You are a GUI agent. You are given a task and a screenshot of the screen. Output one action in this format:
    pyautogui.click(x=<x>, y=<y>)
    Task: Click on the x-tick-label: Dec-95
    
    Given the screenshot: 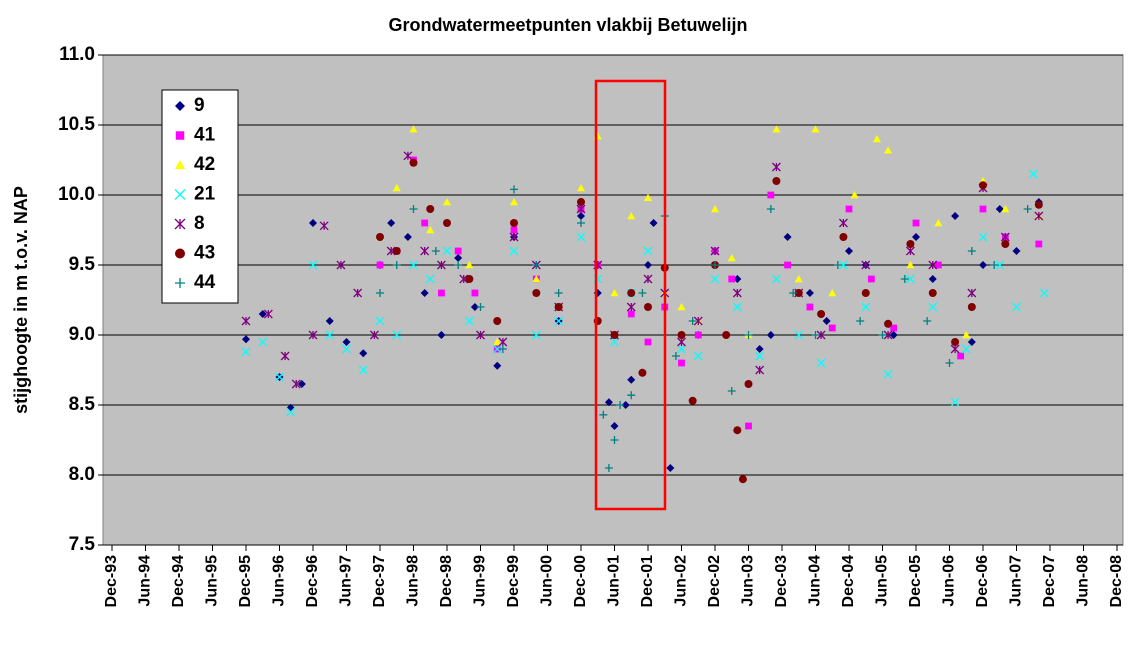 What is the action you would take?
    pyautogui.click(x=245, y=581)
    